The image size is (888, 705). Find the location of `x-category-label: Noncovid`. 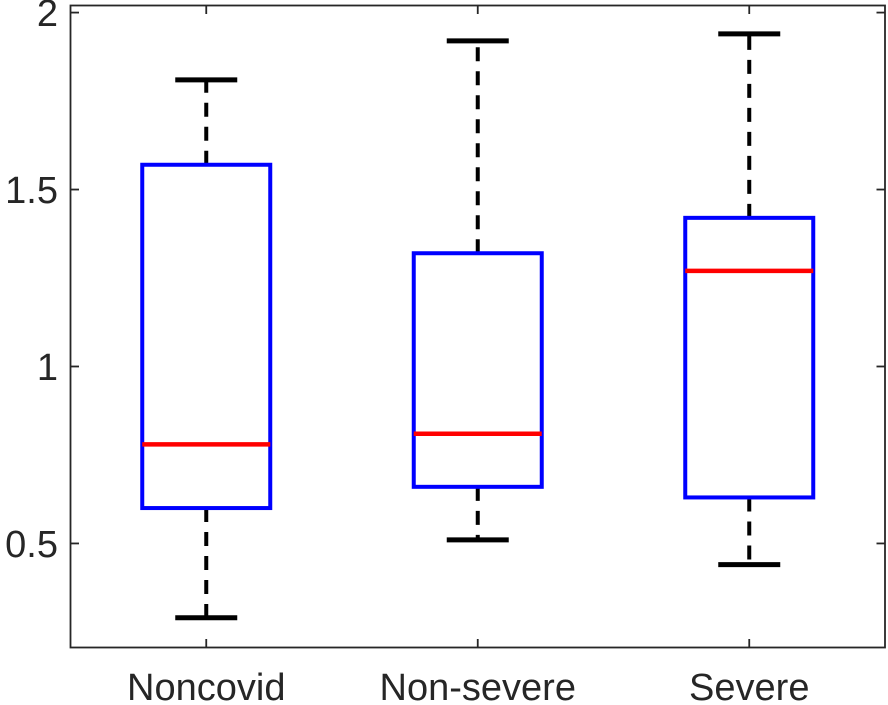

x-category-label: Noncovid is located at coordinates (206, 686).